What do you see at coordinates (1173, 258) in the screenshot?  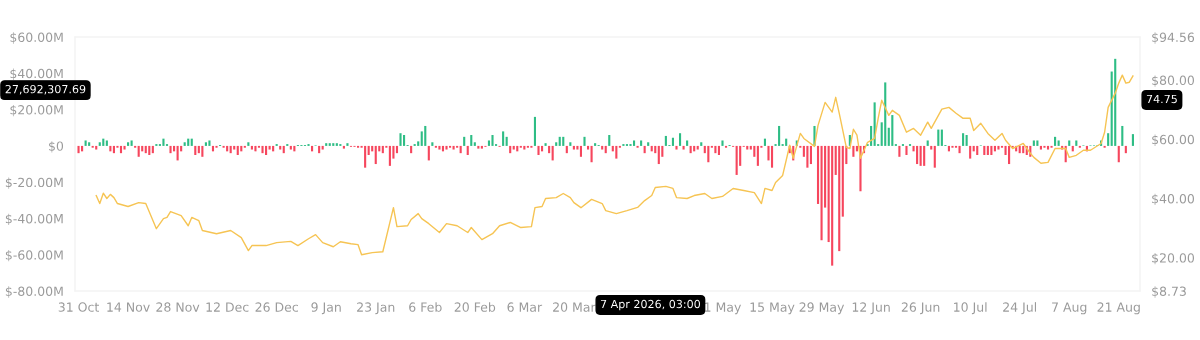 I see `y2-tick-label: $20.00` at bounding box center [1173, 258].